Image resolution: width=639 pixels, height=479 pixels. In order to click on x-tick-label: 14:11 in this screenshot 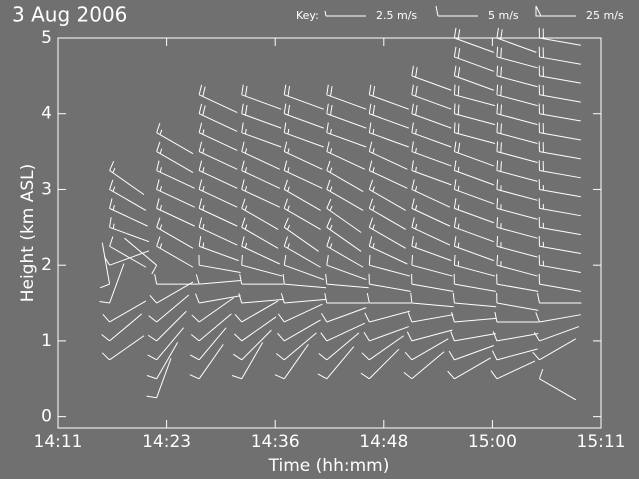, I will do `click(58, 442)`.